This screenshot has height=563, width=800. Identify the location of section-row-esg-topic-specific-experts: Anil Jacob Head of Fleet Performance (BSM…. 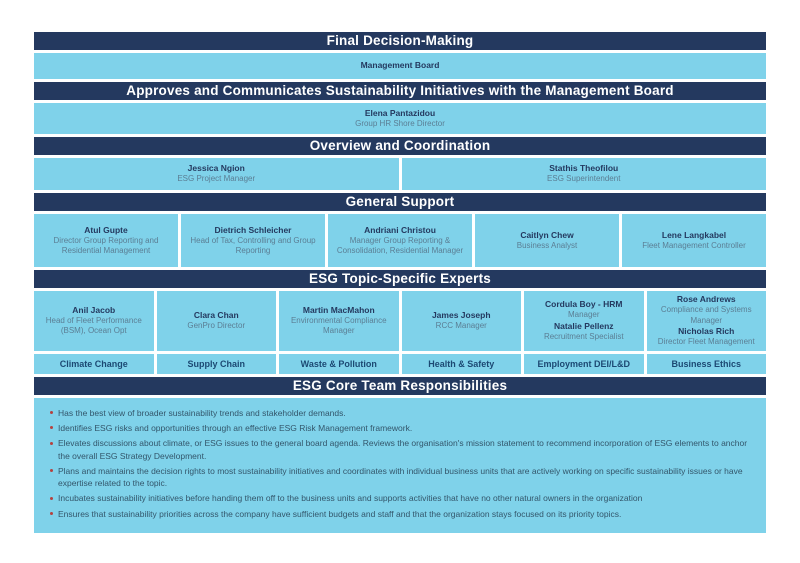
(400, 321).